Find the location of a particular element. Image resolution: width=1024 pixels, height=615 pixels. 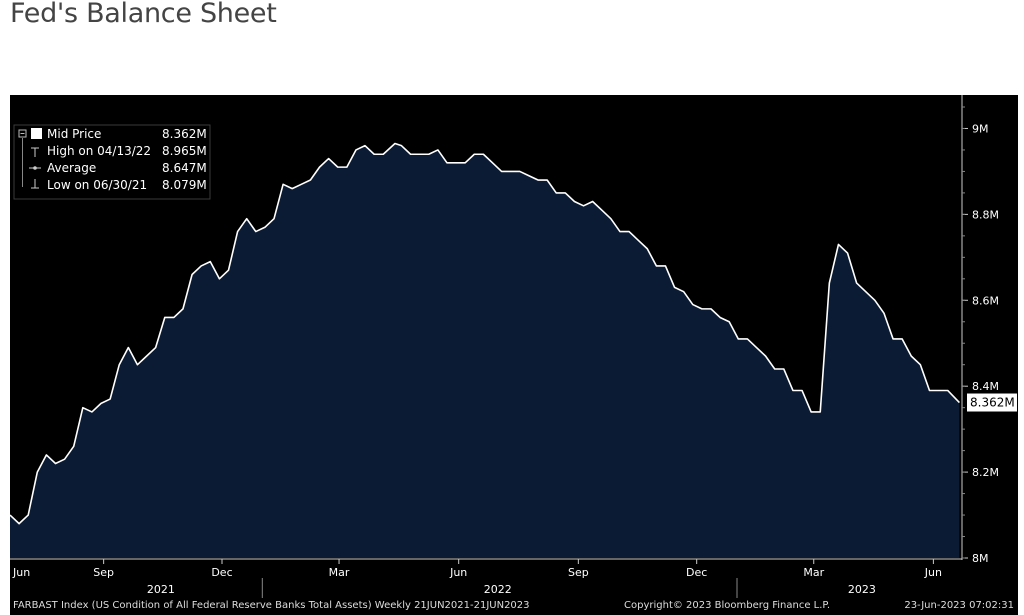

footer-copyright: Copyright© 2023 Bloomberg Finance L.P. is located at coordinates (727, 605).